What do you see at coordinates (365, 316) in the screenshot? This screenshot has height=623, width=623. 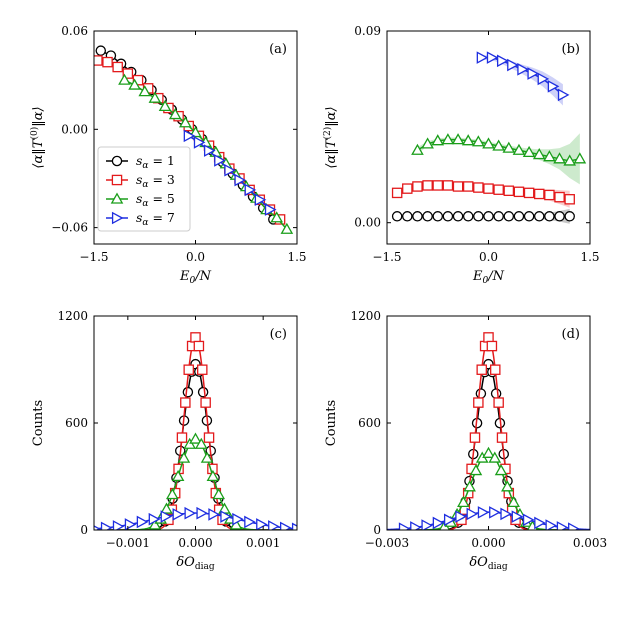 I see `y-tick-label: 1200` at bounding box center [365, 316].